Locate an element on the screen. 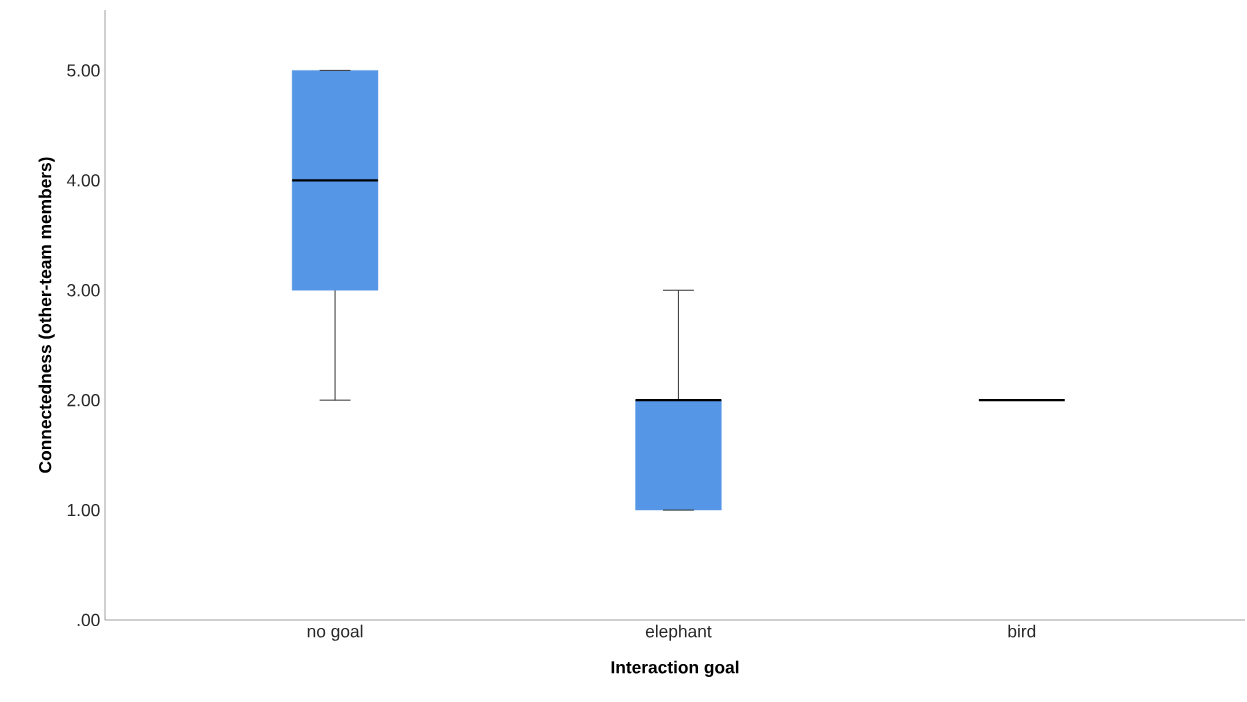 The height and width of the screenshot is (702, 1247). x-axis-title: Interaction goal is located at coordinates (675, 668).